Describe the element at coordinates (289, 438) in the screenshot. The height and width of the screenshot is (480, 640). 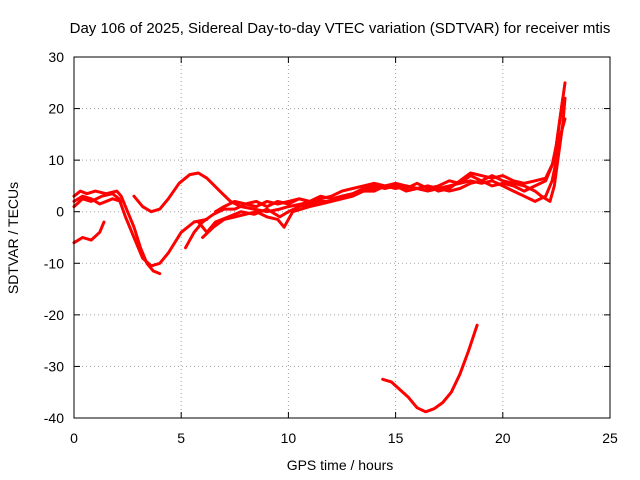
I see `x-tick-label: 10` at that location.